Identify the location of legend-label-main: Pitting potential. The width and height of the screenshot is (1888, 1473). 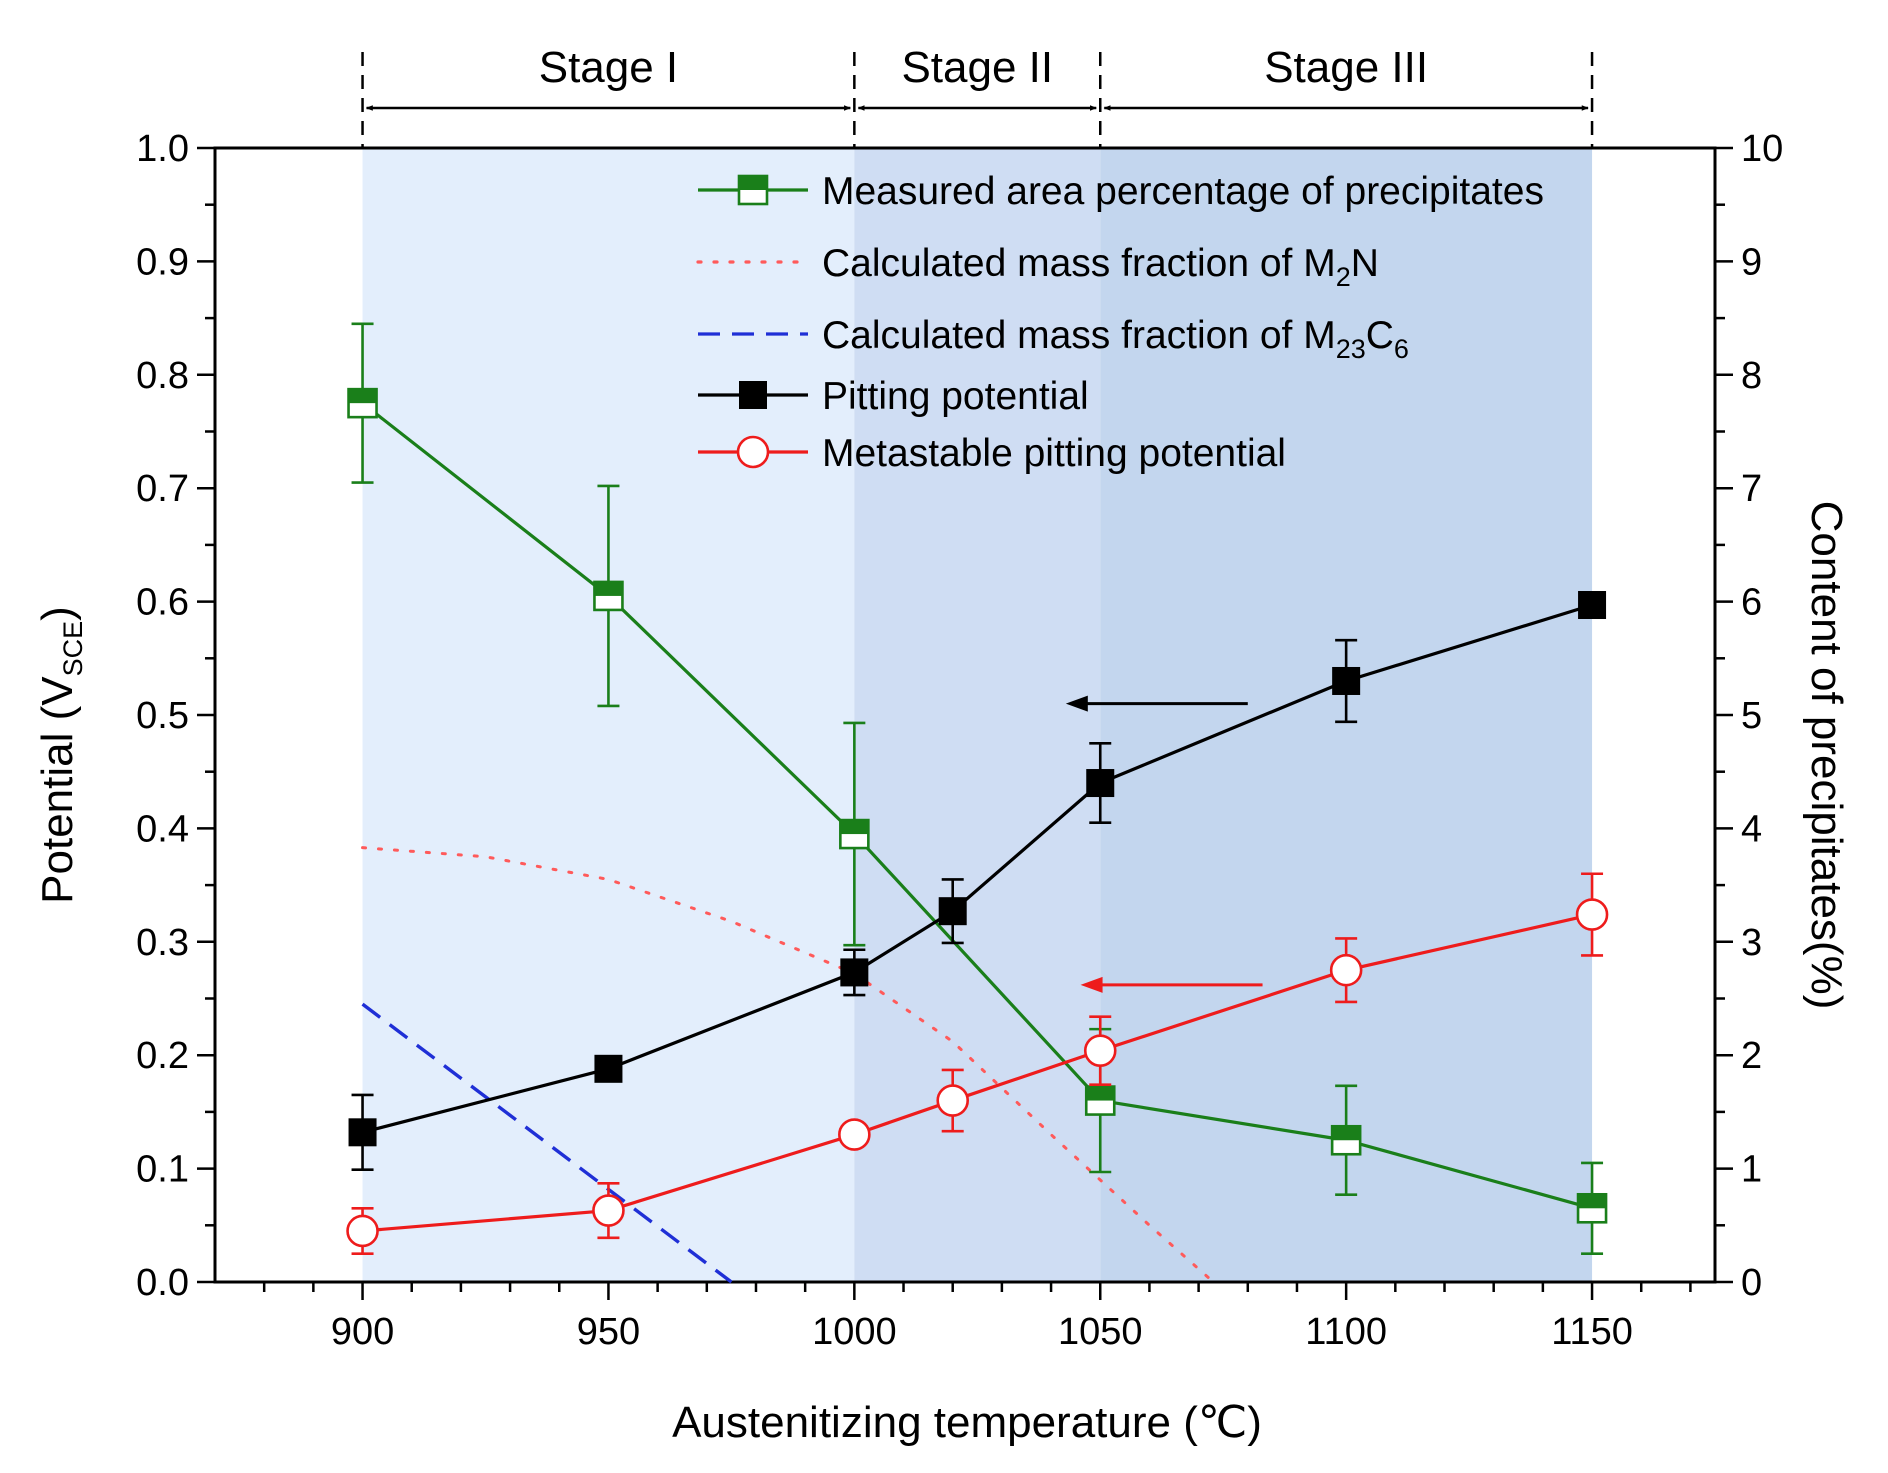
(955, 396).